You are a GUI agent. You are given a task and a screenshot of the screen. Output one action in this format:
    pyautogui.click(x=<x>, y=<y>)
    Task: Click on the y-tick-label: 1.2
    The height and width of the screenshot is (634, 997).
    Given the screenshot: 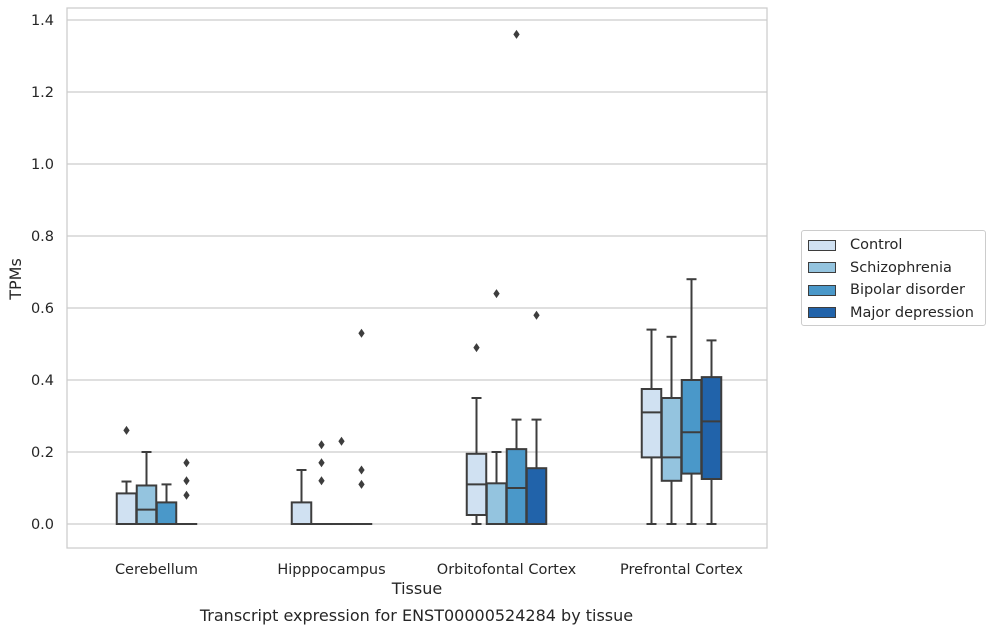 What is the action you would take?
    pyautogui.click(x=42, y=93)
    